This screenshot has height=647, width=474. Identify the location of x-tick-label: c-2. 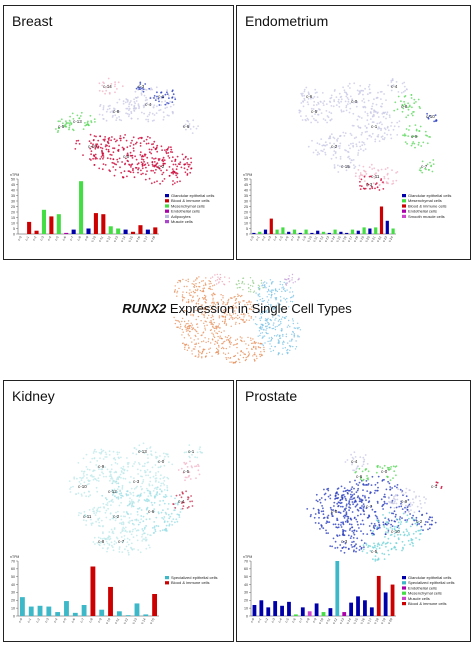
(38, 620).